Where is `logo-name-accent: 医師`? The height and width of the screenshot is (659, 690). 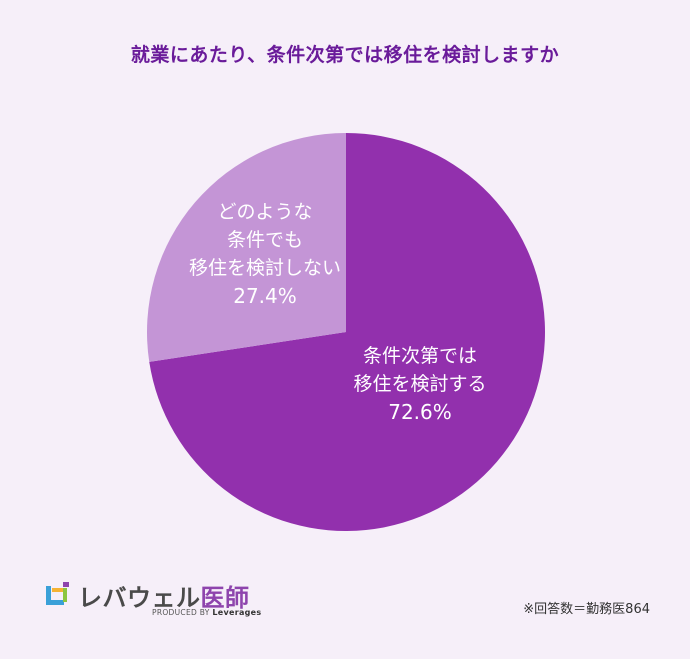 logo-name-accent: 医師 is located at coordinates (225, 598).